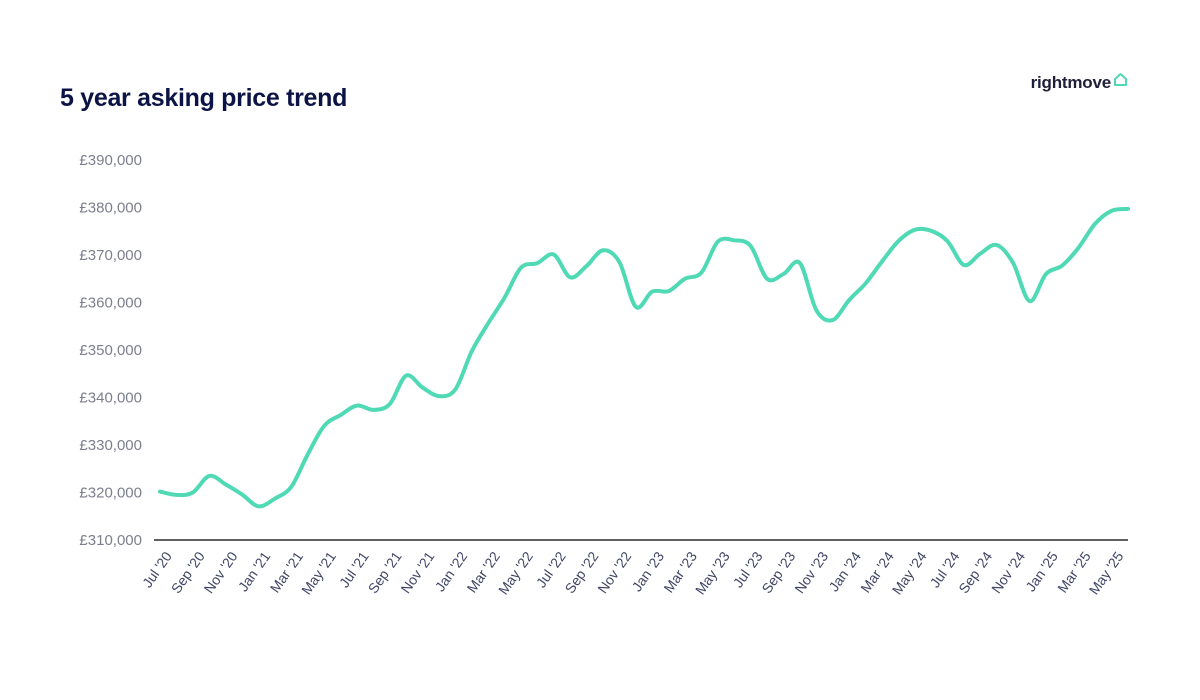 This screenshot has height=700, width=1200. Describe the element at coordinates (110, 540) in the screenshot. I see `y-tick-label: £310,000` at that location.